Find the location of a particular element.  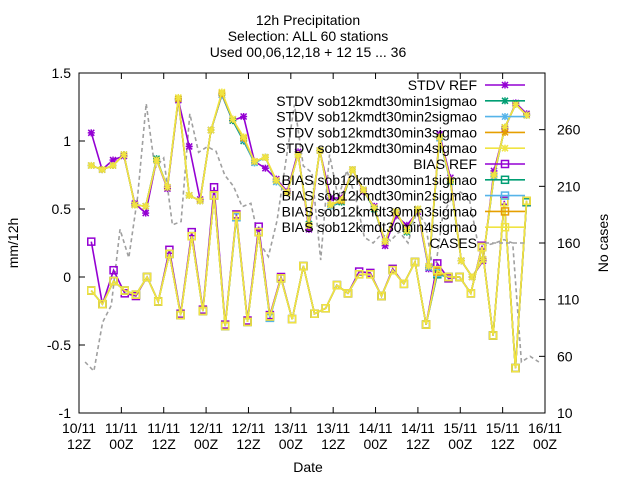

y2-tick-label: 60 is located at coordinates (565, 356).